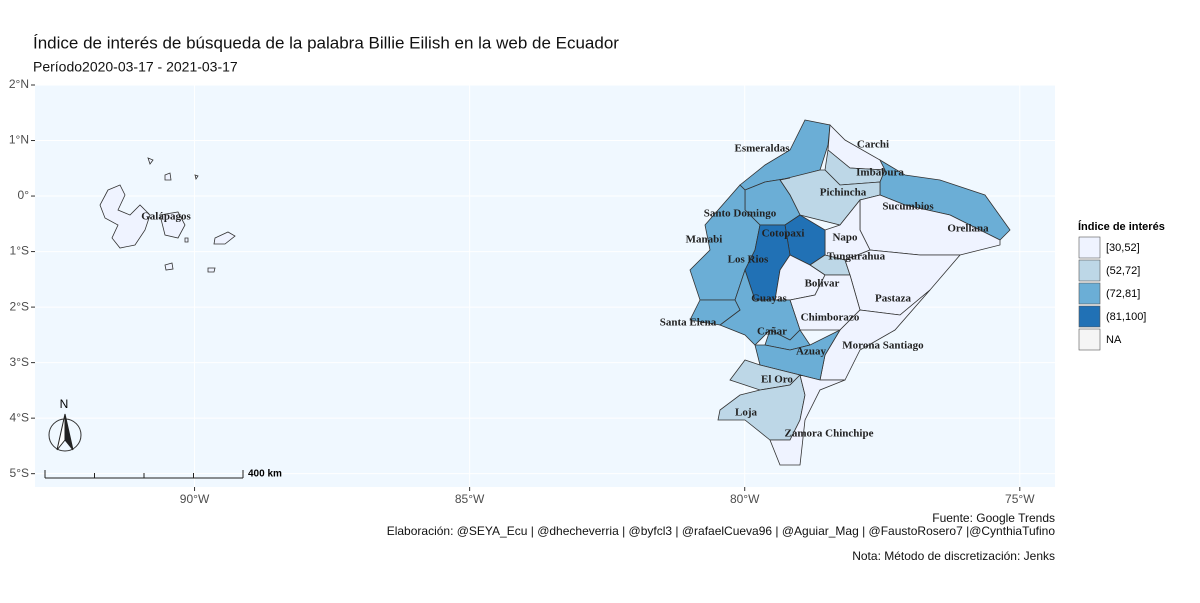 The height and width of the screenshot is (603, 1200). I want to click on subtitle: Período2020-03-17 - 2021-03-17, so click(135, 67).